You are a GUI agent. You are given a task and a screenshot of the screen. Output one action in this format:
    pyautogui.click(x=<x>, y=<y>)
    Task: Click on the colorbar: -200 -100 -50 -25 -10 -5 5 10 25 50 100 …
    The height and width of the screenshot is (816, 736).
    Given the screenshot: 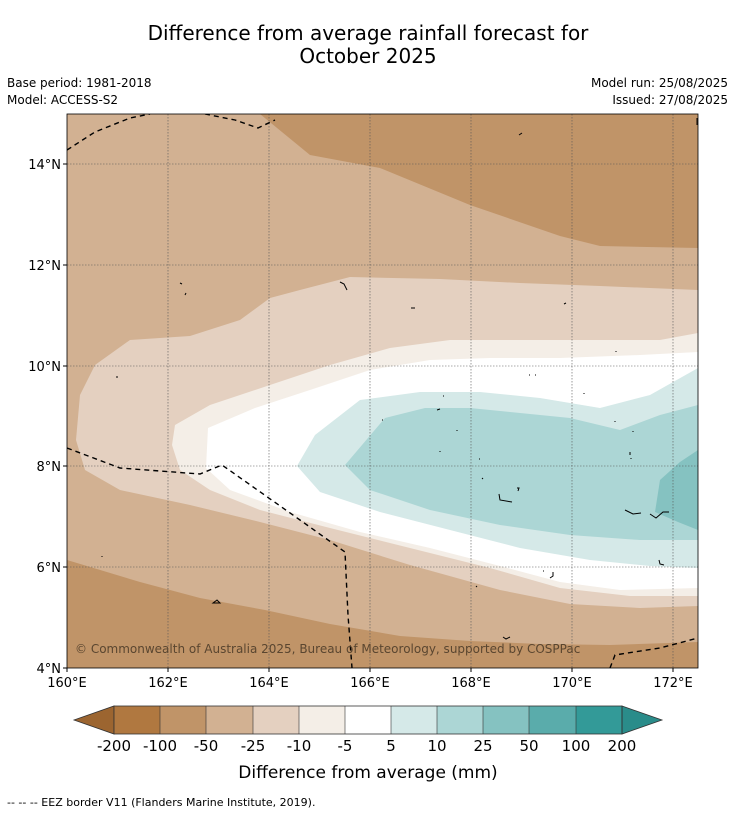 What is the action you would take?
    pyautogui.click(x=368, y=744)
    